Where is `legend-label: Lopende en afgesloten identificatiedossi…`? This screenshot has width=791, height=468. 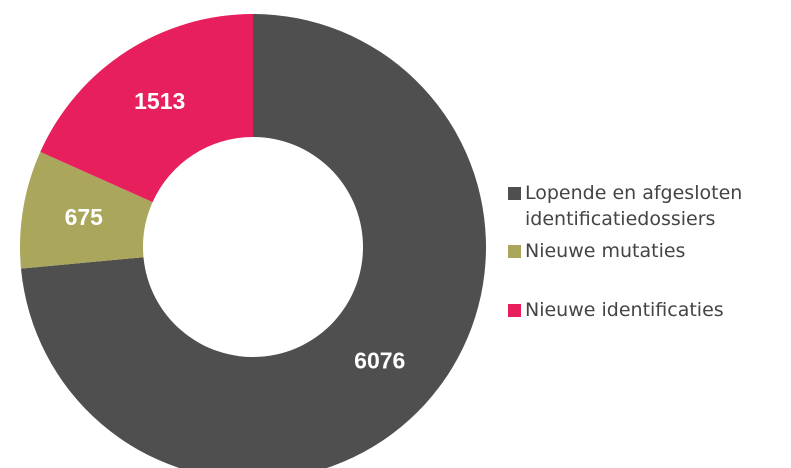
legend-label: Lopende en afgesloten identificatiedossi… is located at coordinates (634, 206).